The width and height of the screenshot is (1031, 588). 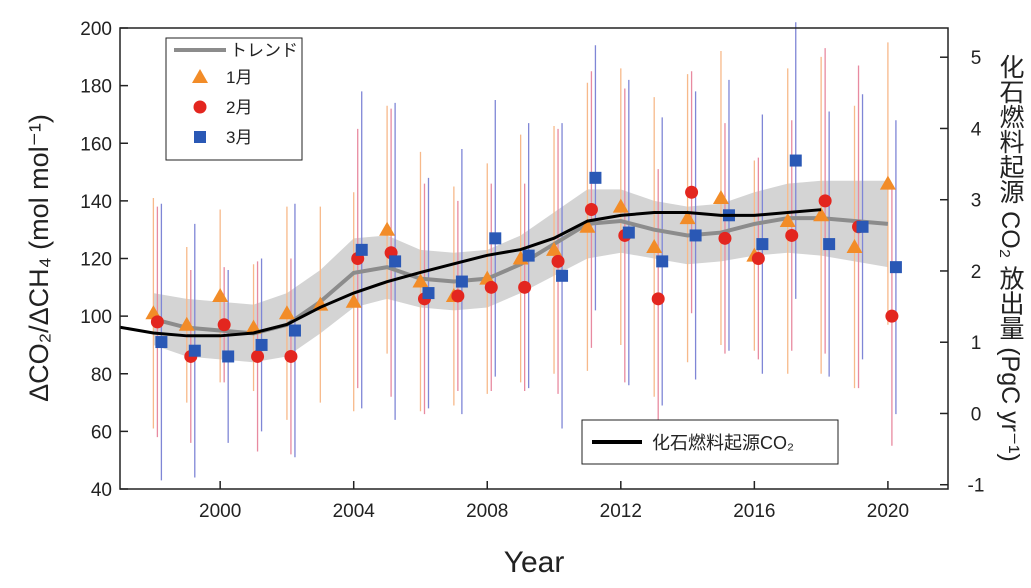 I want to click on y2-tick-label: 1, so click(x=976, y=343).